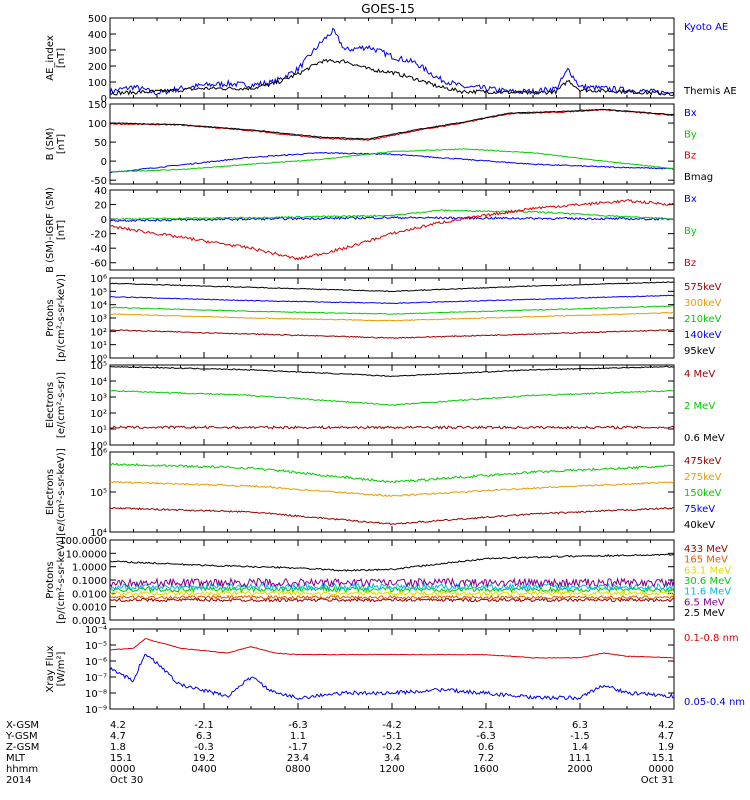  I want to click on y-tick-label: -40, so click(99, 249).